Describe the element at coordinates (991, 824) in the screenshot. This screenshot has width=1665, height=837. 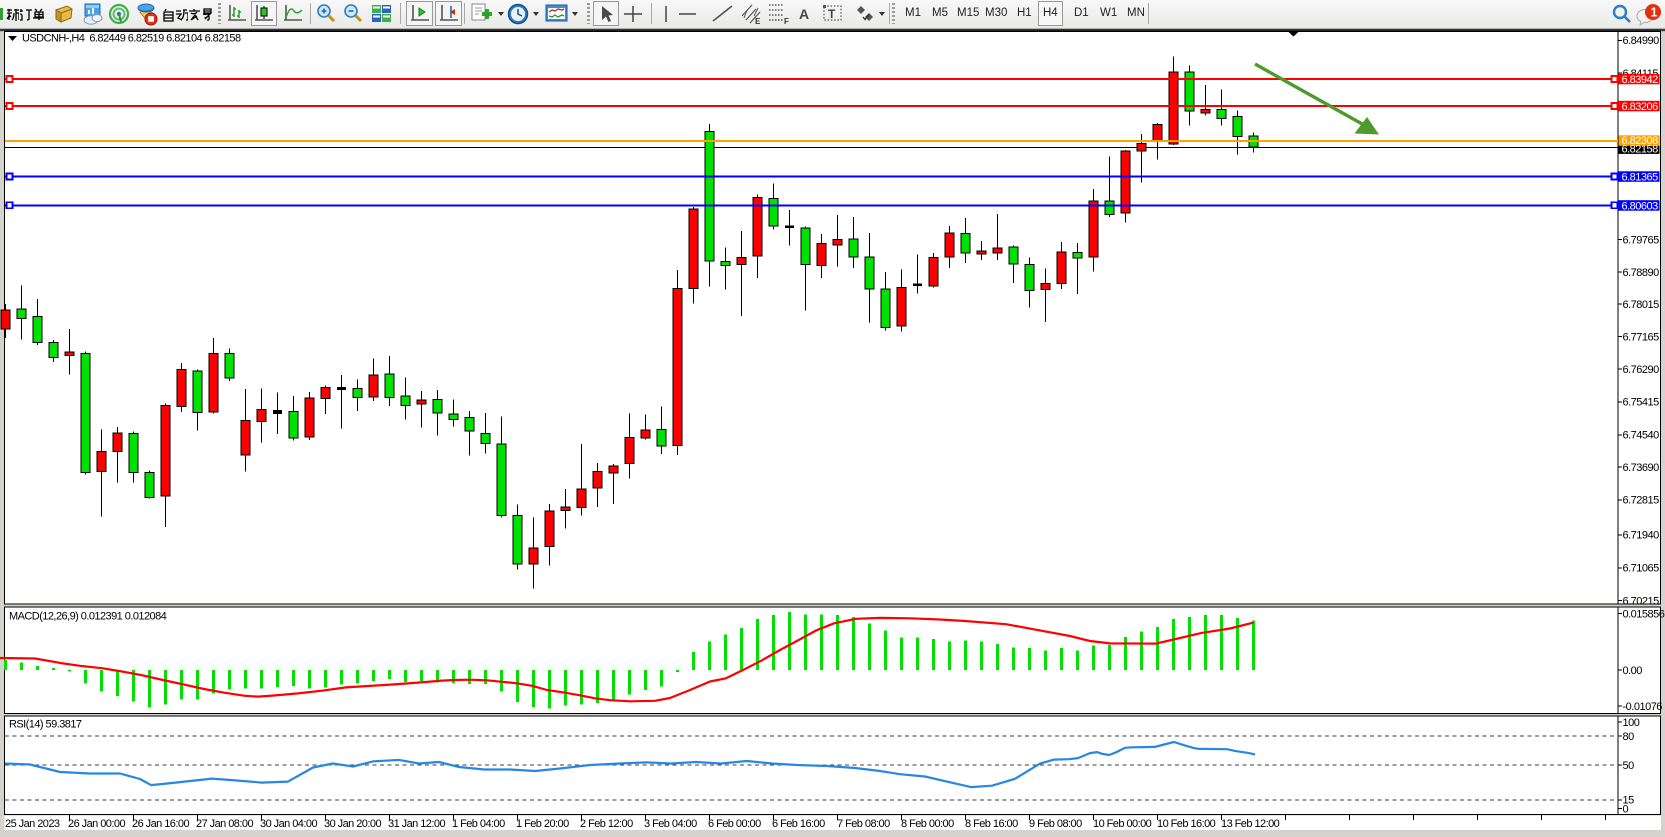
I see `svg-text: 8 Feb 16:00` at that location.